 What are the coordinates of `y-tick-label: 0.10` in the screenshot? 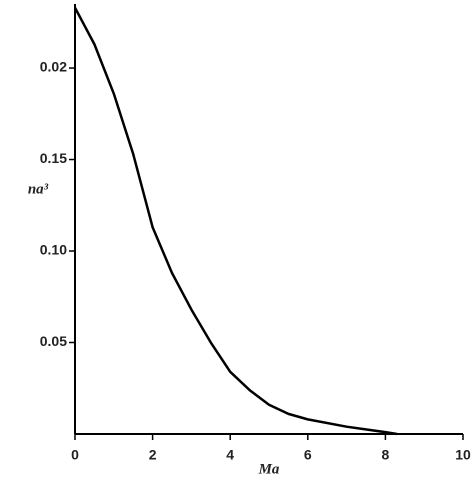 It's located at (53, 250).